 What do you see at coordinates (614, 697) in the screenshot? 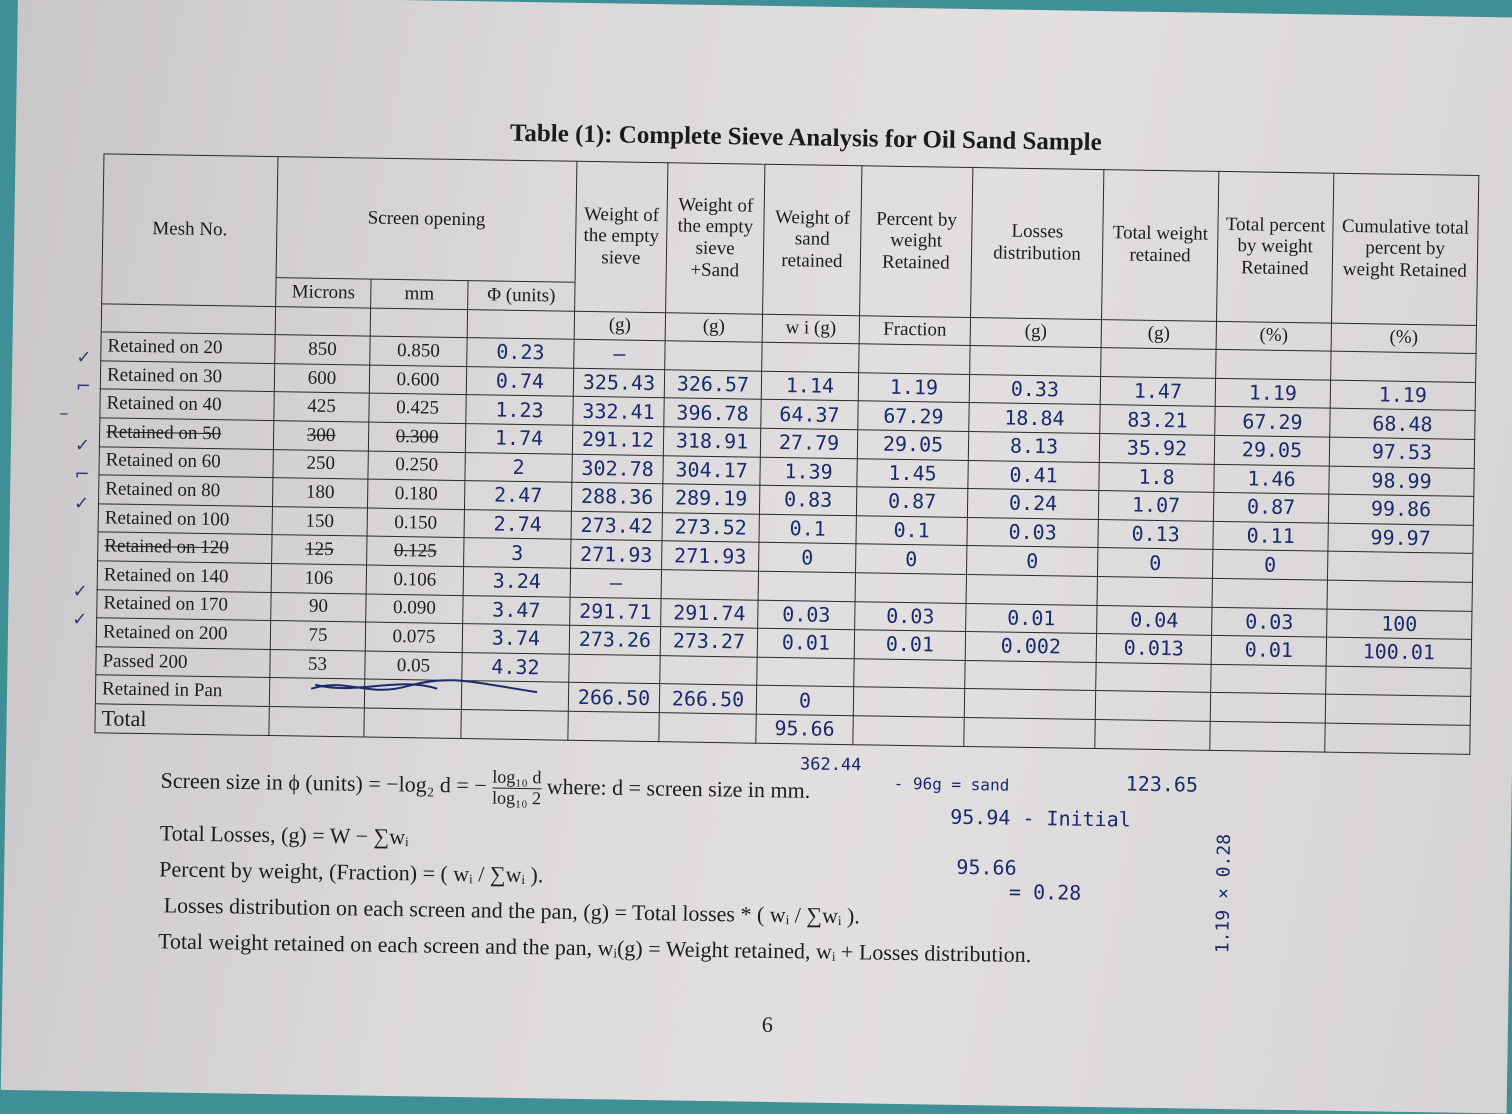
I see `cell-empty: 266.50` at bounding box center [614, 697].